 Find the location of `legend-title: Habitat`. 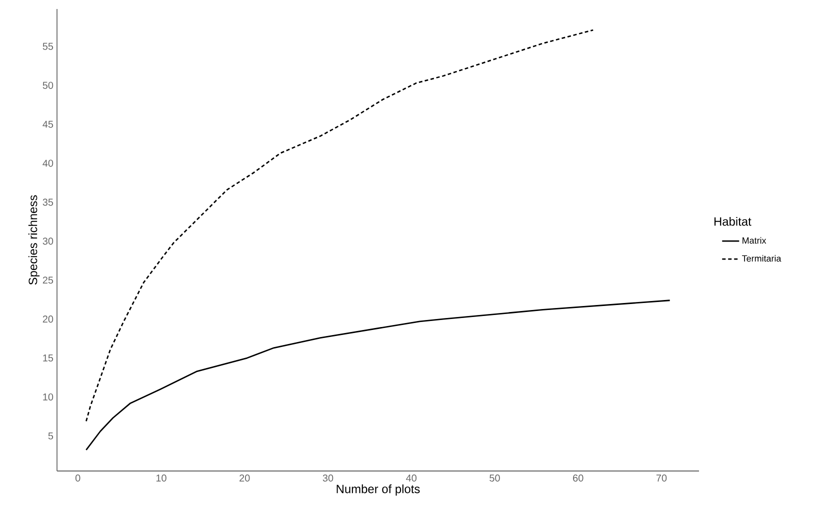

legend-title: Habitat is located at coordinates (733, 221).